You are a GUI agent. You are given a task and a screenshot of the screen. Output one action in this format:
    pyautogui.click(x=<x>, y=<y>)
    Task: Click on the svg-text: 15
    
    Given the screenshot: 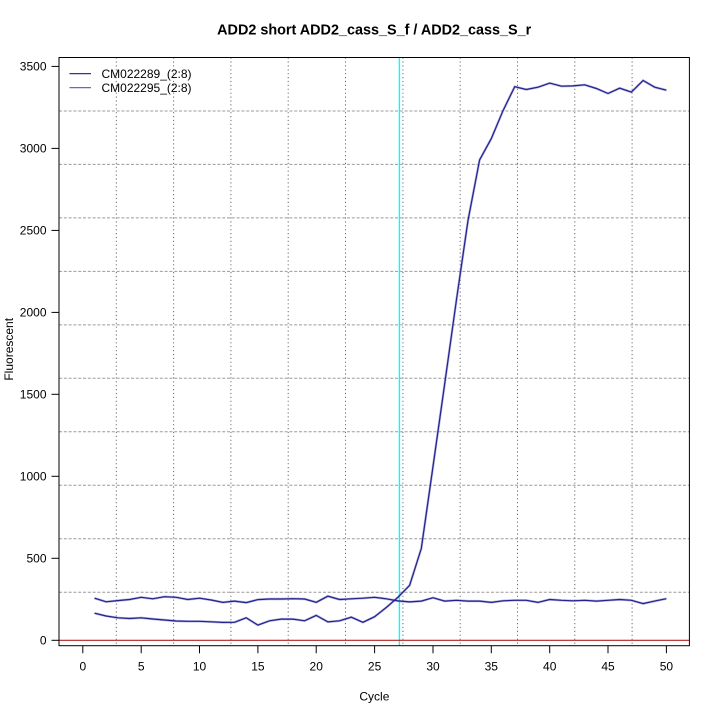 What is the action you would take?
    pyautogui.click(x=258, y=666)
    